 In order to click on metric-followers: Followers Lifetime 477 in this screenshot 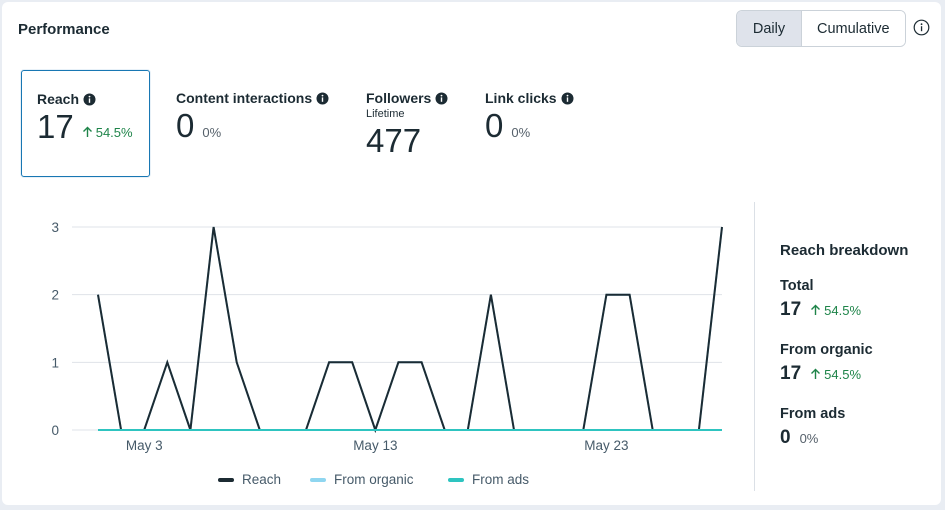, I will do `click(407, 123)`.